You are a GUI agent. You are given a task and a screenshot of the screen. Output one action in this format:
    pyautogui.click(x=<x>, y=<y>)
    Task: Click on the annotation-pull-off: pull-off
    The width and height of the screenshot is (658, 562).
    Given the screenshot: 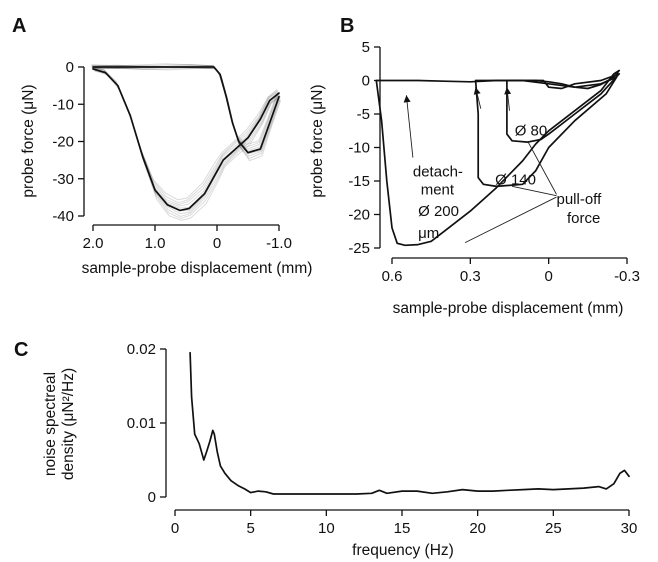 What is the action you would take?
    pyautogui.click(x=580, y=199)
    